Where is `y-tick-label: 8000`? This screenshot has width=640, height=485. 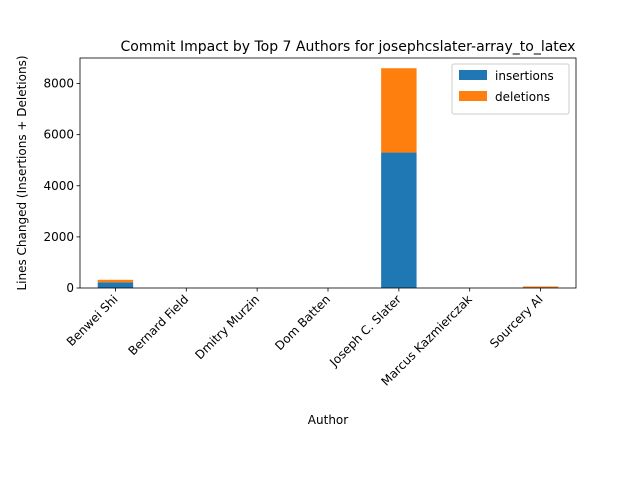
y-tick-label: 8000 is located at coordinates (58, 84).